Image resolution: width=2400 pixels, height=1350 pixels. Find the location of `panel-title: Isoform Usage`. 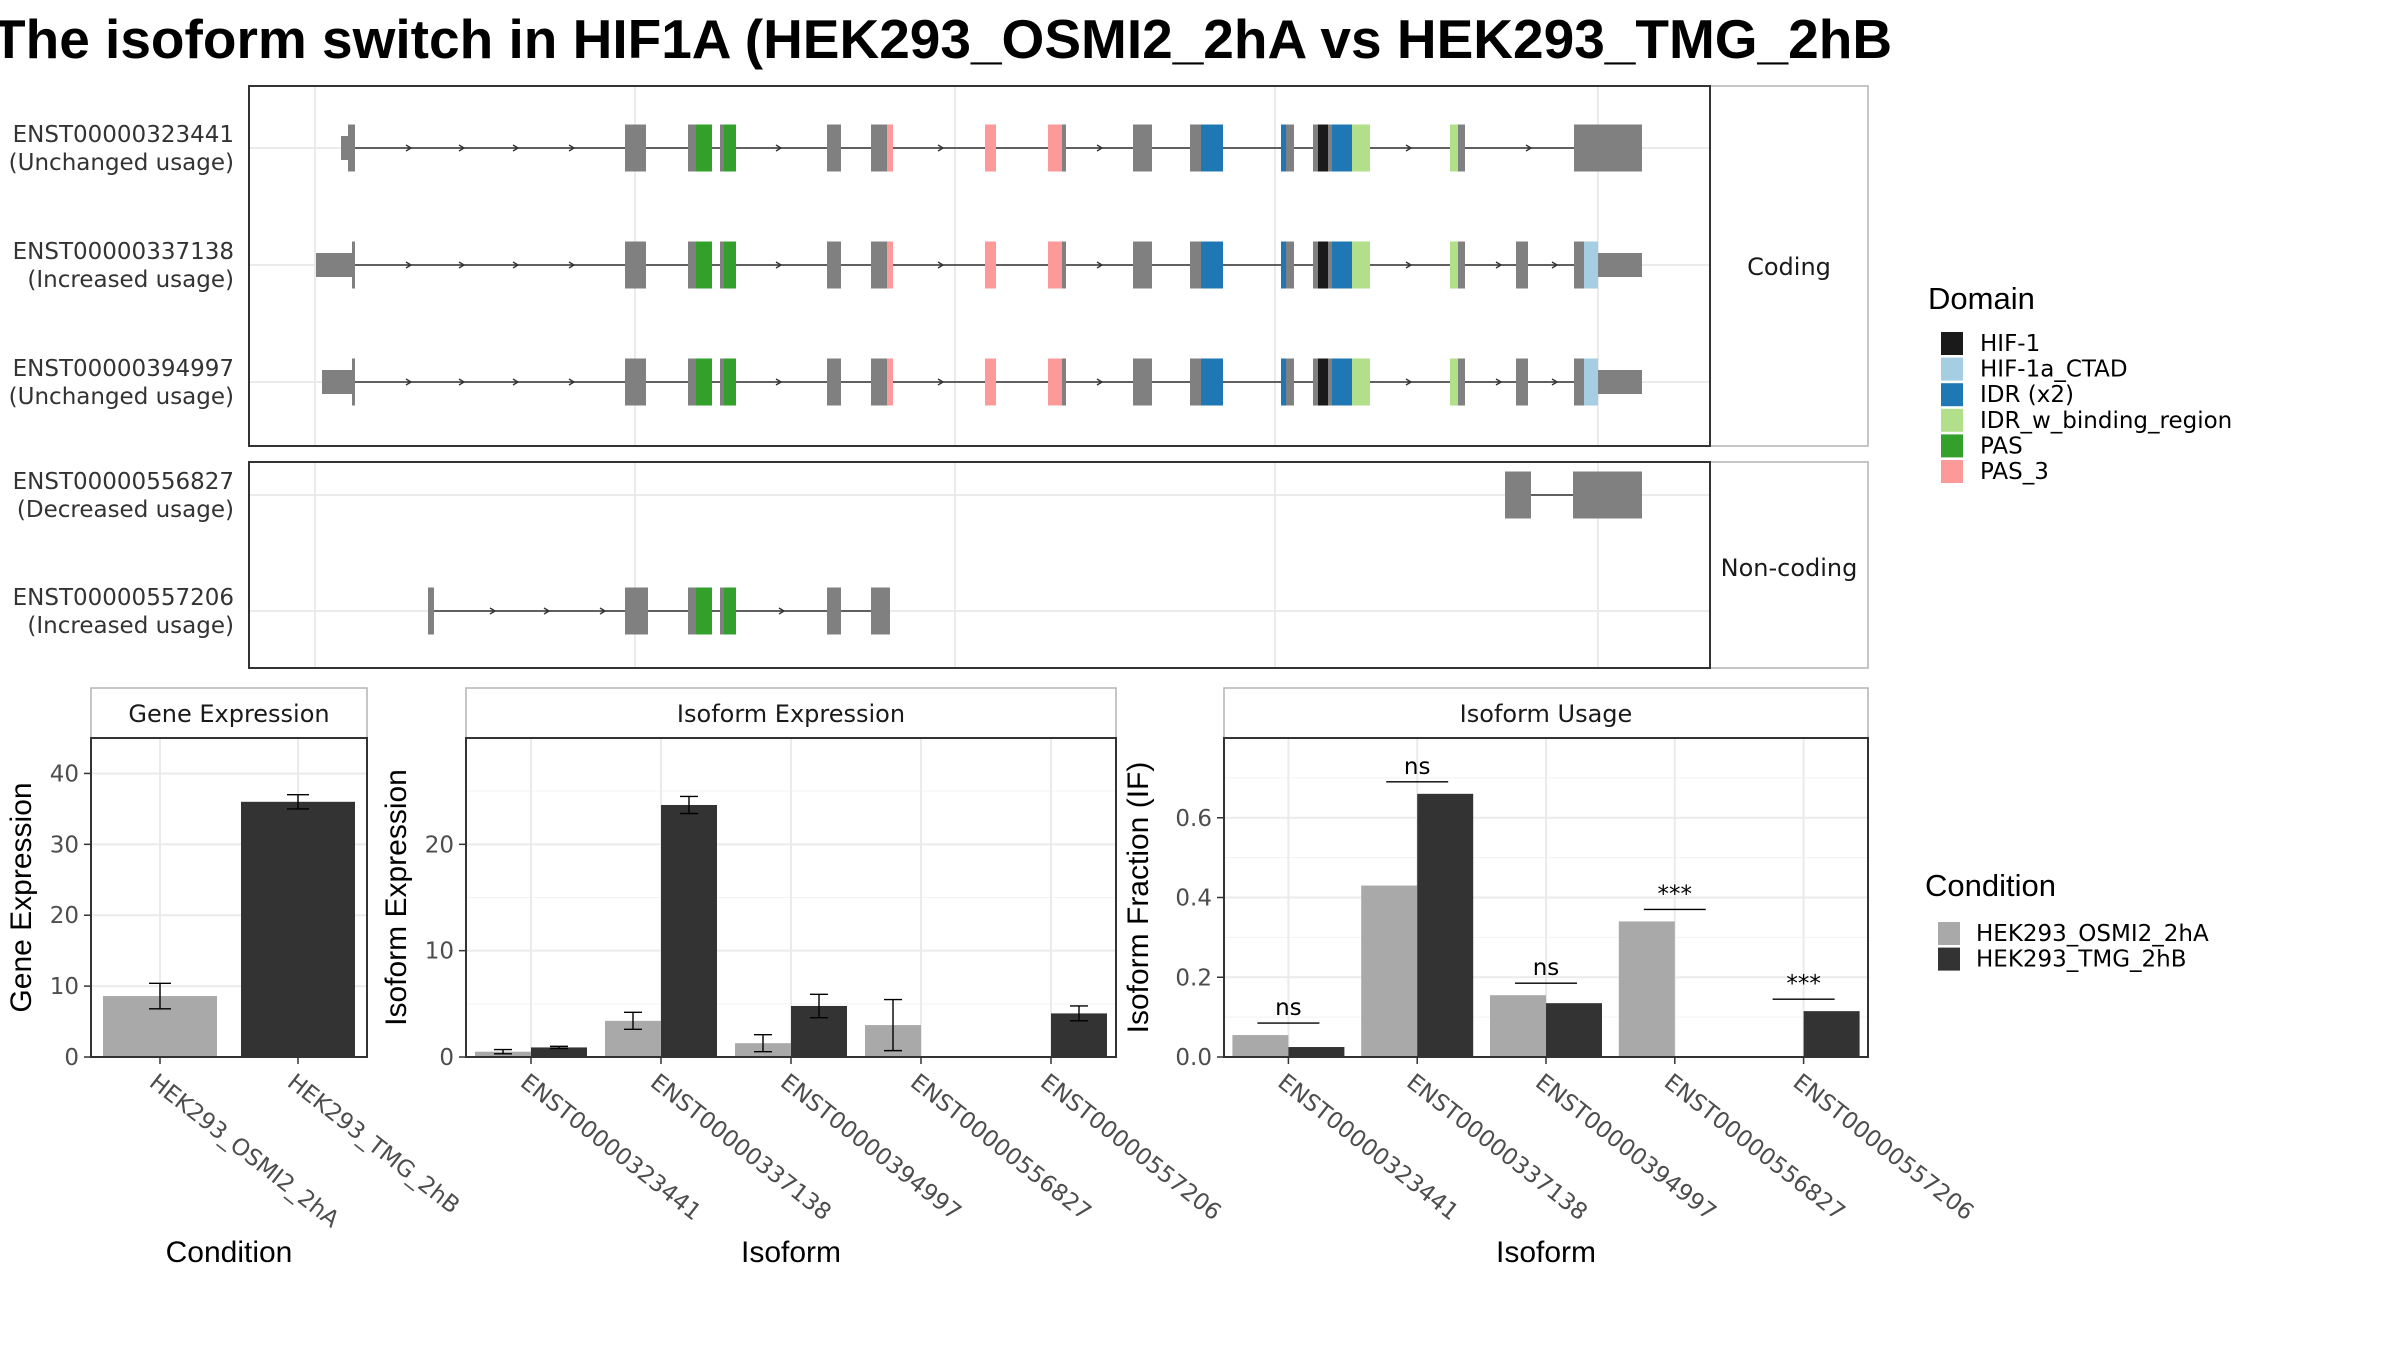

panel-title: Isoform Usage is located at coordinates (1546, 714).